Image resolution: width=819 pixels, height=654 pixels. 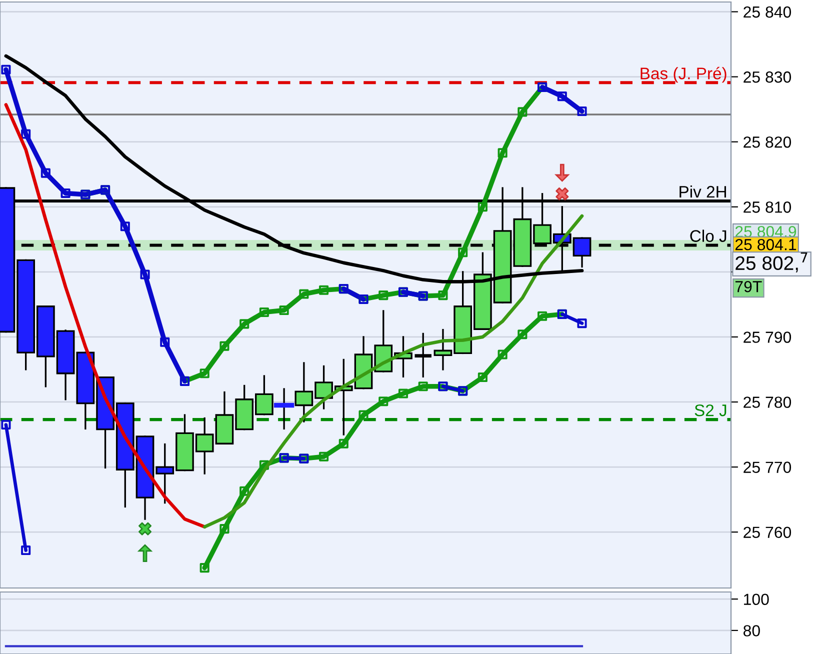 I want to click on y-tick-label: 25 760, so click(x=768, y=532).